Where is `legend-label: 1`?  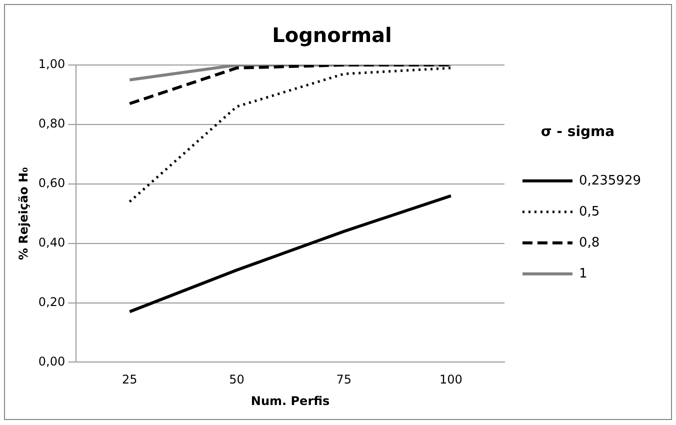
legend-label: 1 is located at coordinates (583, 274).